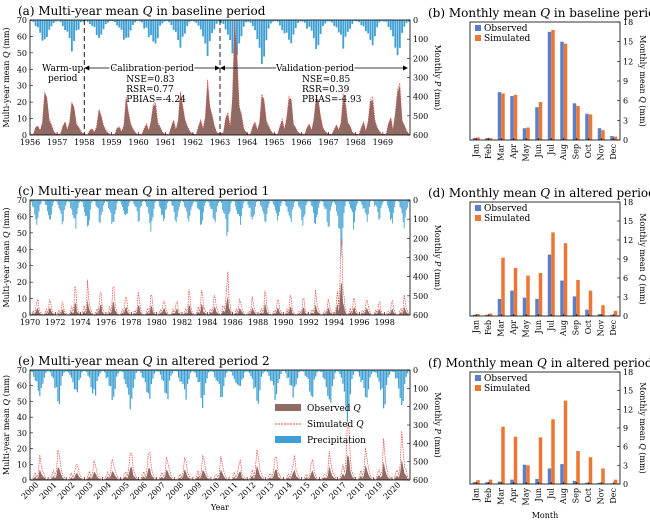 Image resolution: width=650 pixels, height=524 pixels. Describe the element at coordinates (478, 315) in the screenshot. I see `bar-simulated-jan` at that location.